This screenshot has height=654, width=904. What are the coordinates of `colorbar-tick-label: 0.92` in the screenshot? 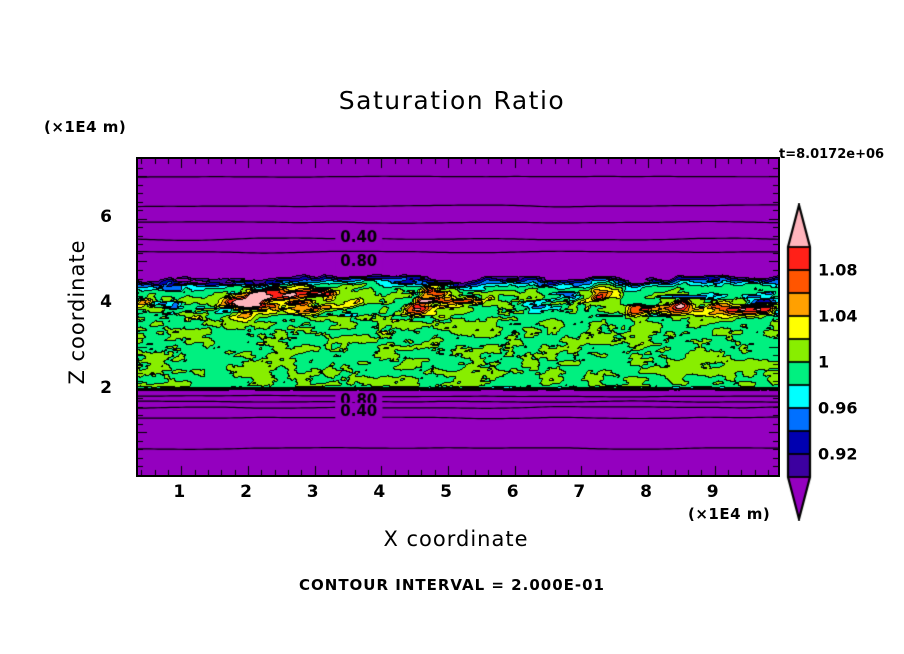 It's located at (838, 454).